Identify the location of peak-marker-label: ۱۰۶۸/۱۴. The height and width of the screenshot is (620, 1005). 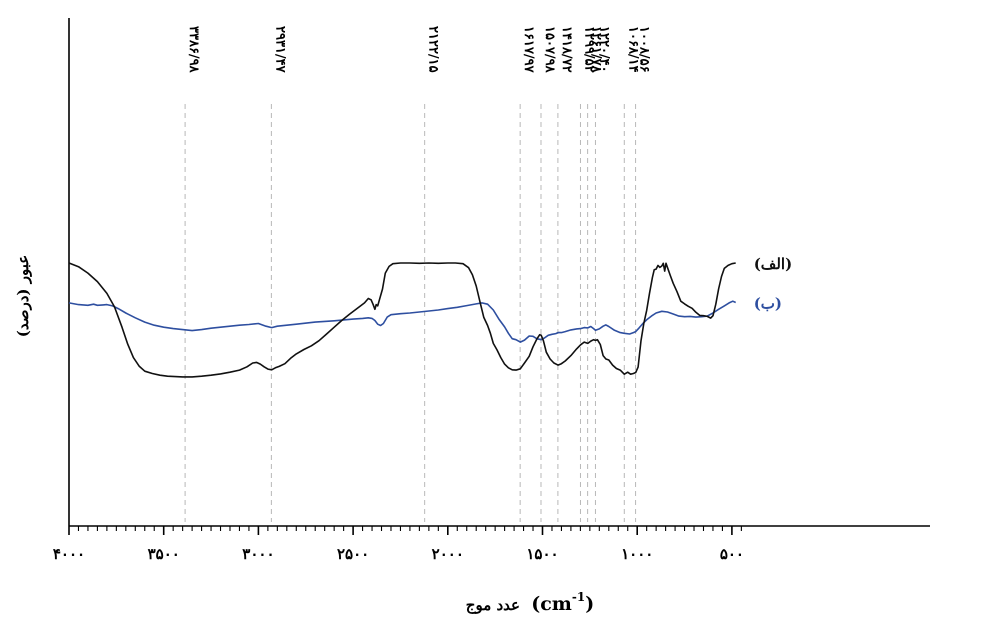
(632, 49).